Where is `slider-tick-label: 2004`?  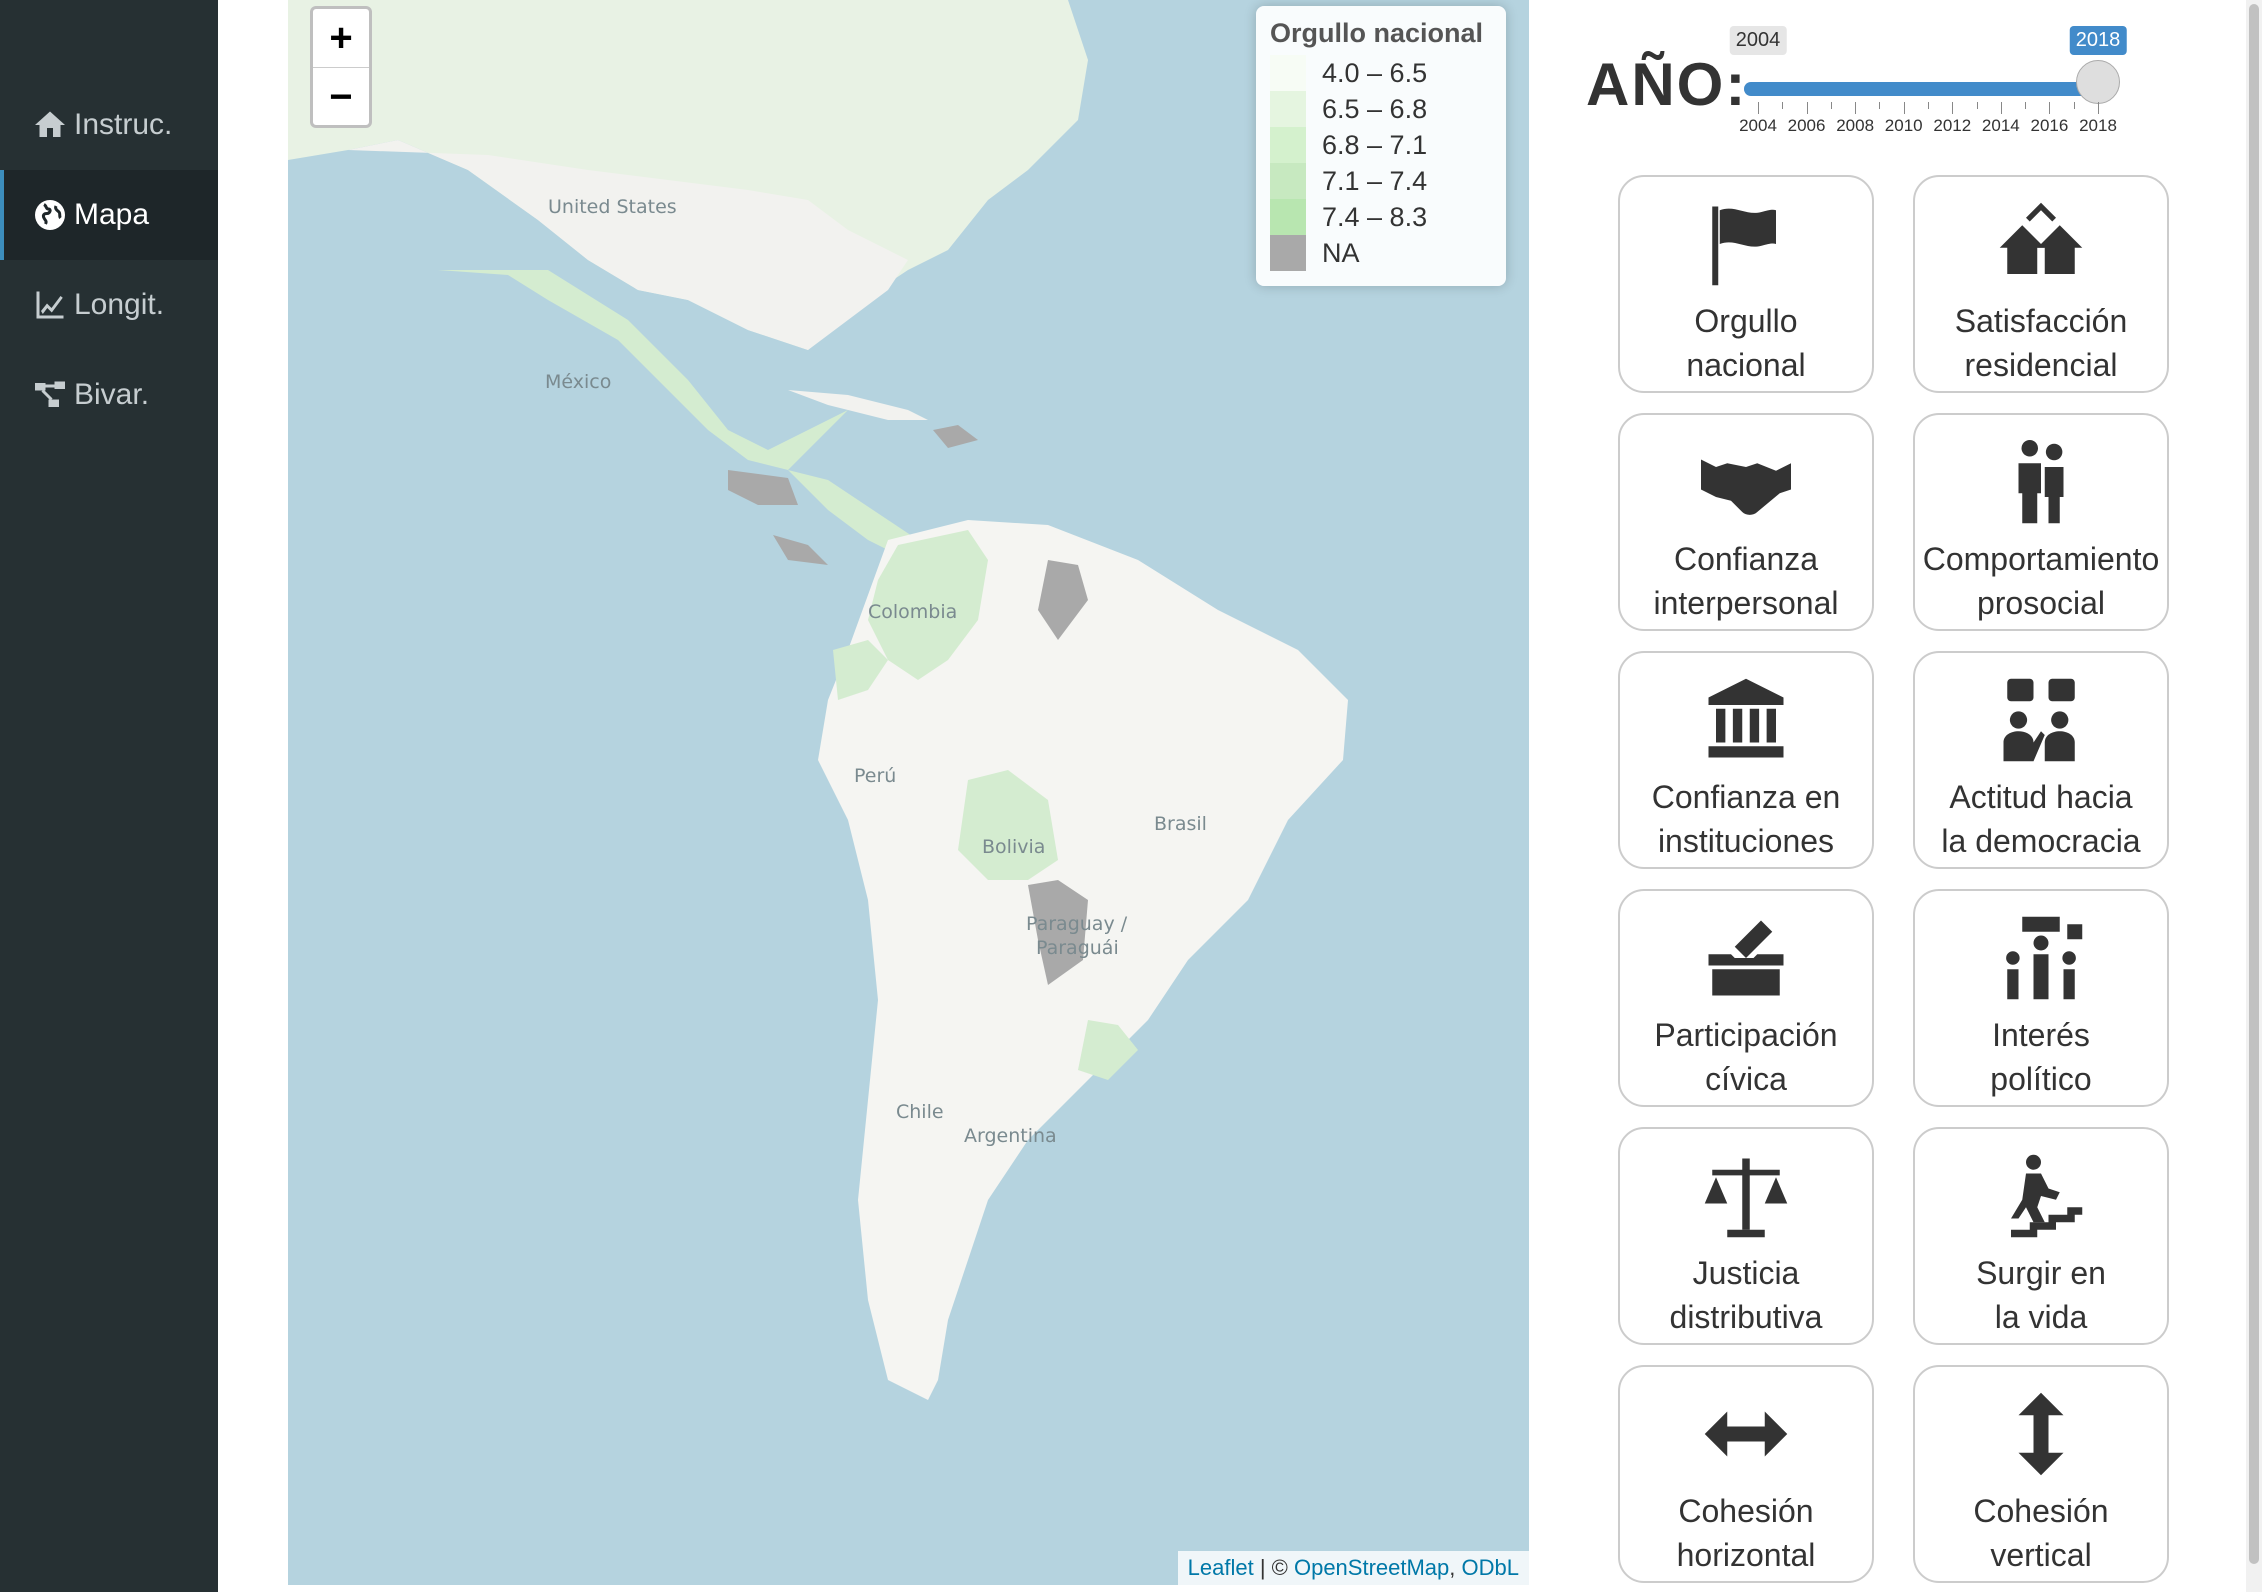
slider-tick-label: 2004 is located at coordinates (1758, 125).